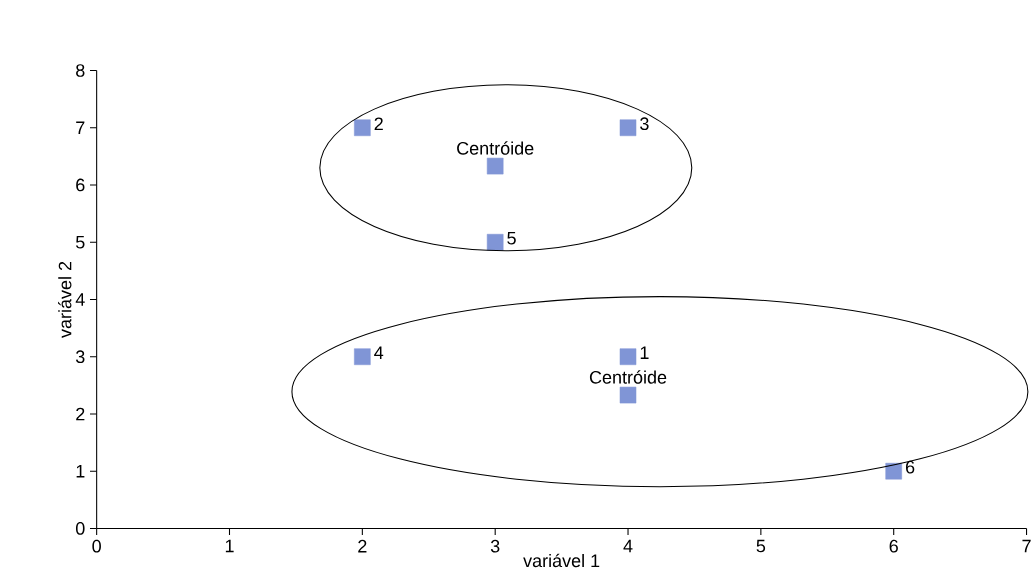 This screenshot has width=1036, height=572. I want to click on y-tick-label: 8, so click(80, 71).